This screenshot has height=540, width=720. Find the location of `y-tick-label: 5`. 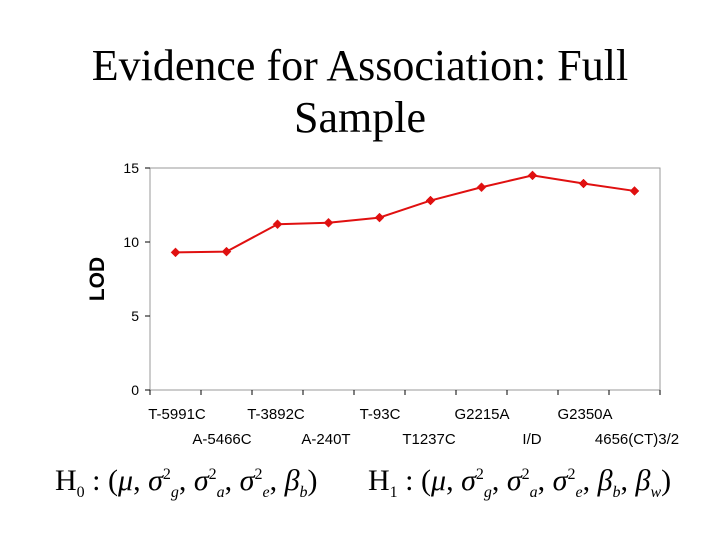

y-tick-label: 5 is located at coordinates (135, 316).